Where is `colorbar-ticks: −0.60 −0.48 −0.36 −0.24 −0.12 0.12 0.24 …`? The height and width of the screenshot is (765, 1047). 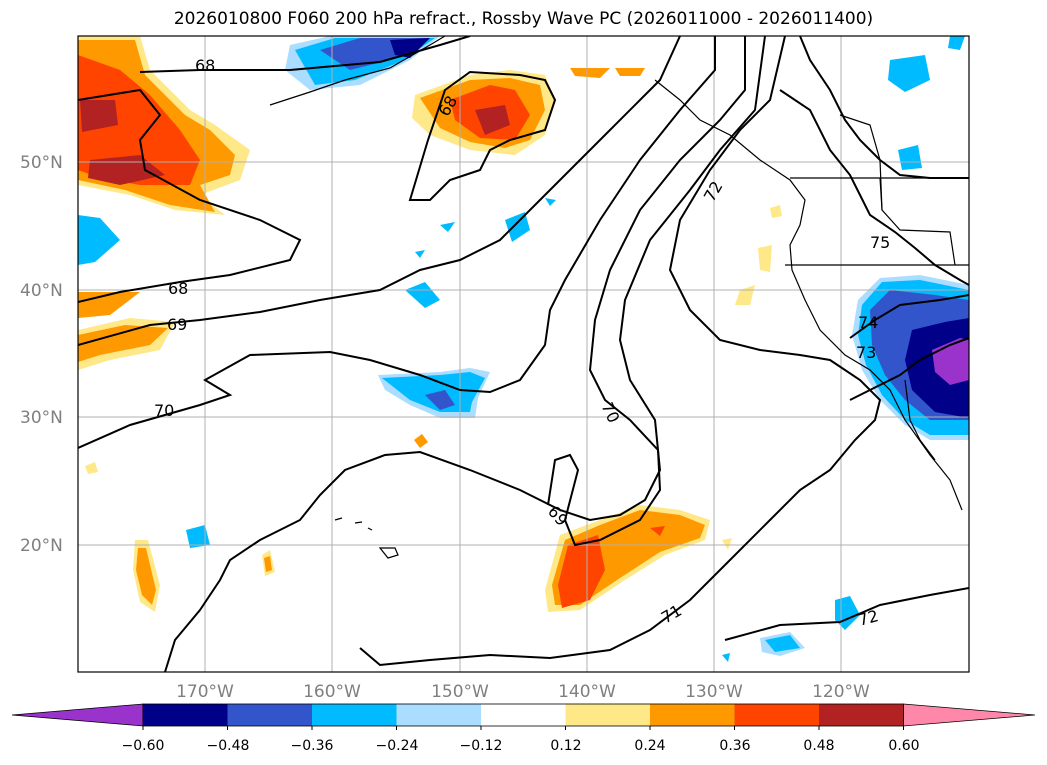
colorbar-ticks: −0.60 −0.48 −0.36 −0.24 −0.12 0.12 0.24 … is located at coordinates (521, 746).